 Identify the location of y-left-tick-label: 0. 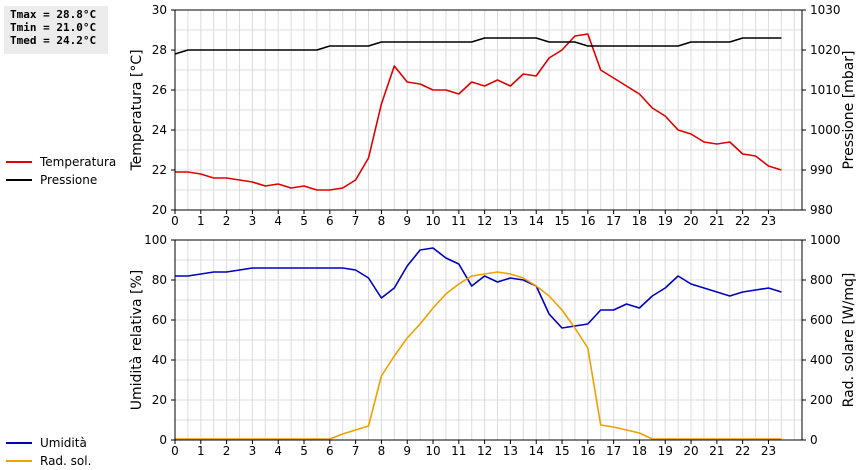
(163, 440).